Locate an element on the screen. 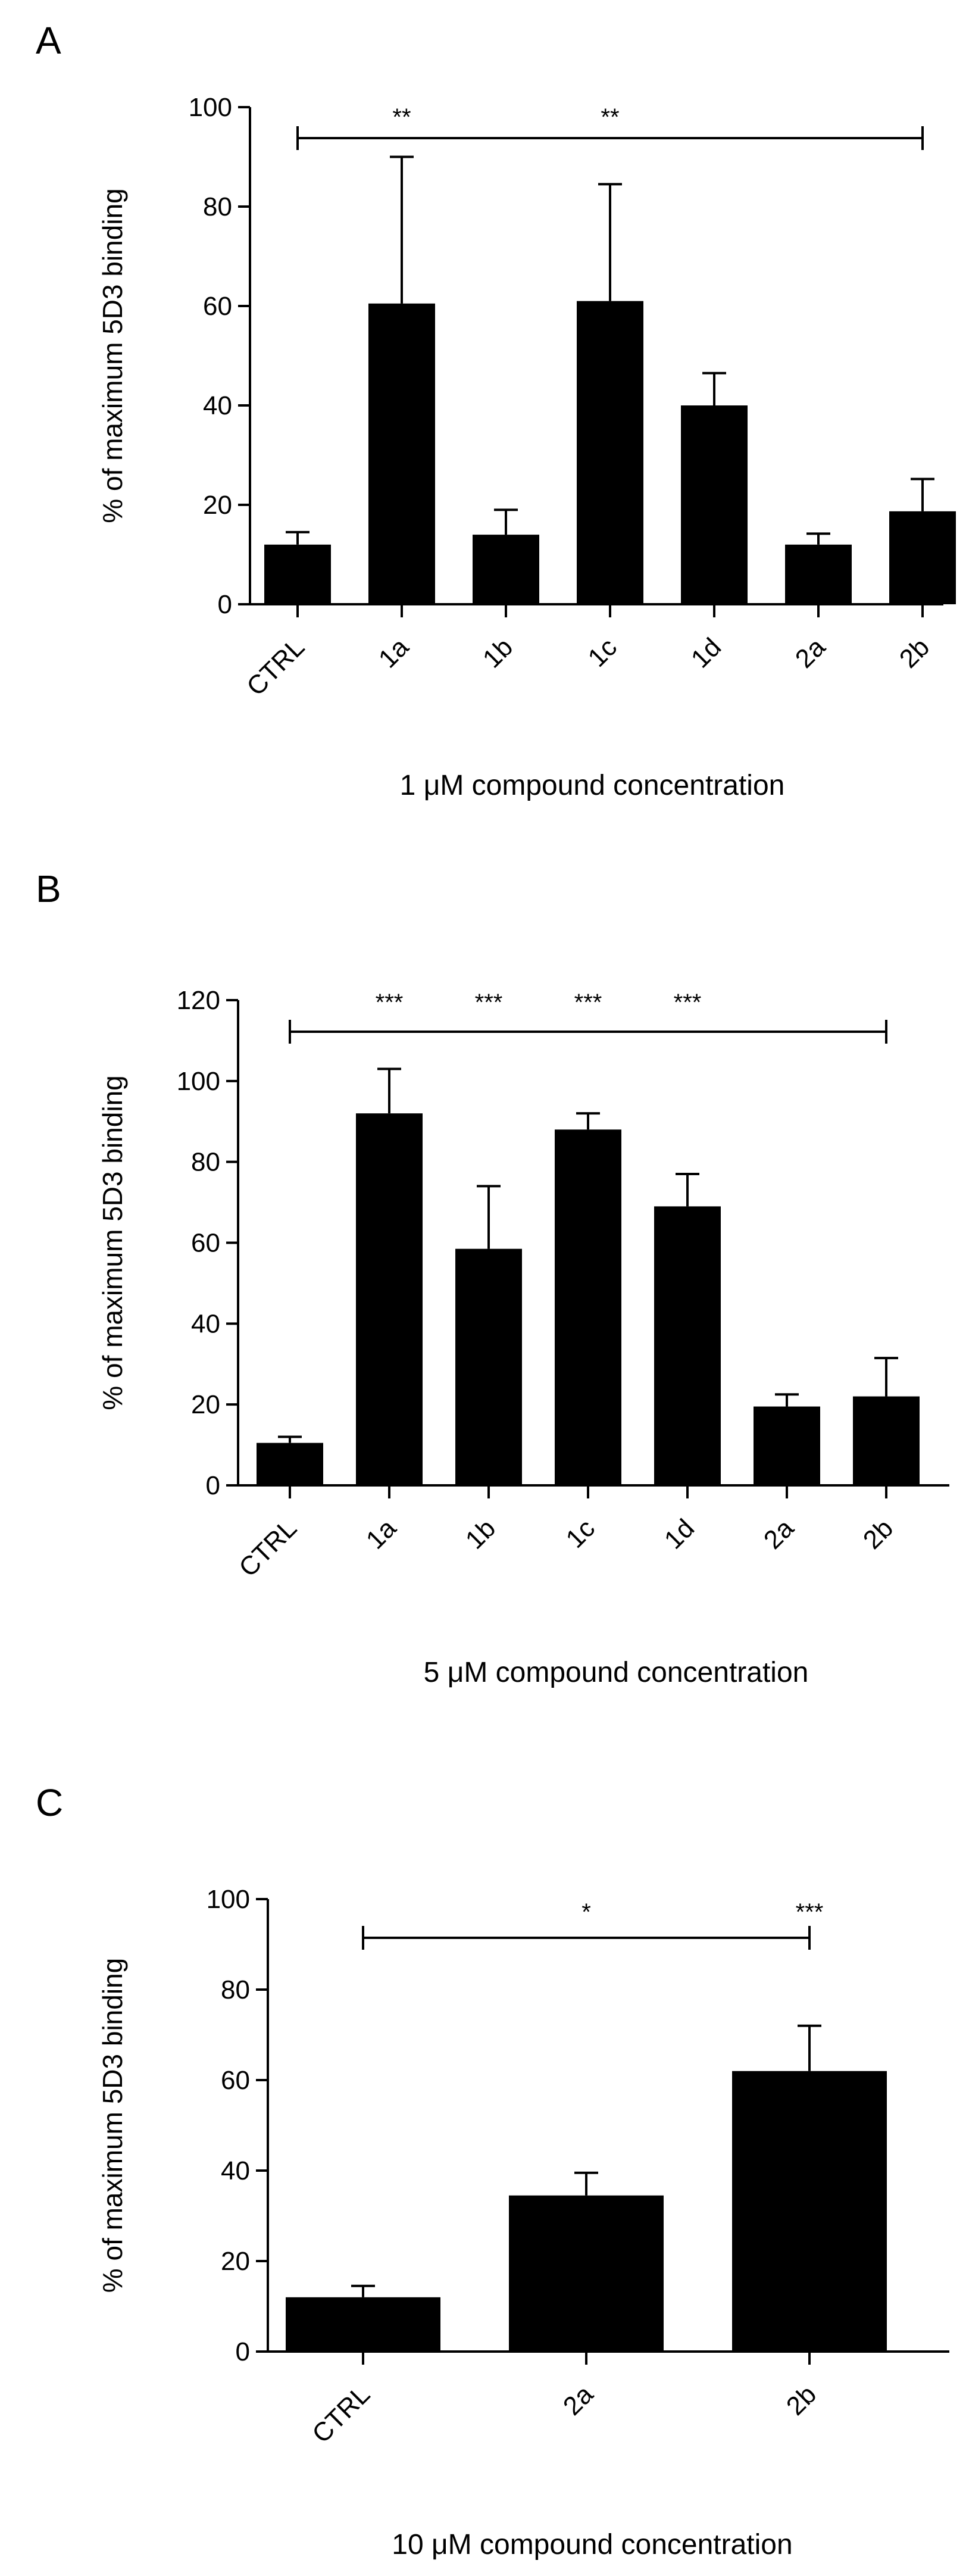 Image resolution: width=966 pixels, height=2576 pixels. panel-label: B is located at coordinates (48, 888).